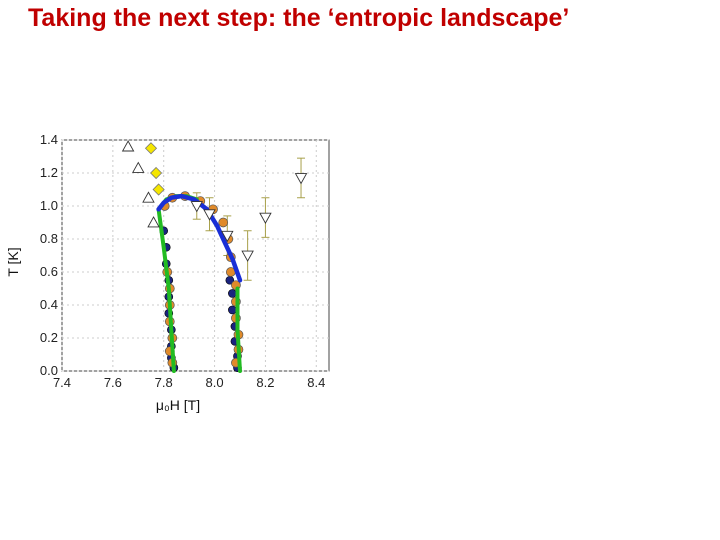  I want to click on y-tick-label: 1.2, so click(49, 172).